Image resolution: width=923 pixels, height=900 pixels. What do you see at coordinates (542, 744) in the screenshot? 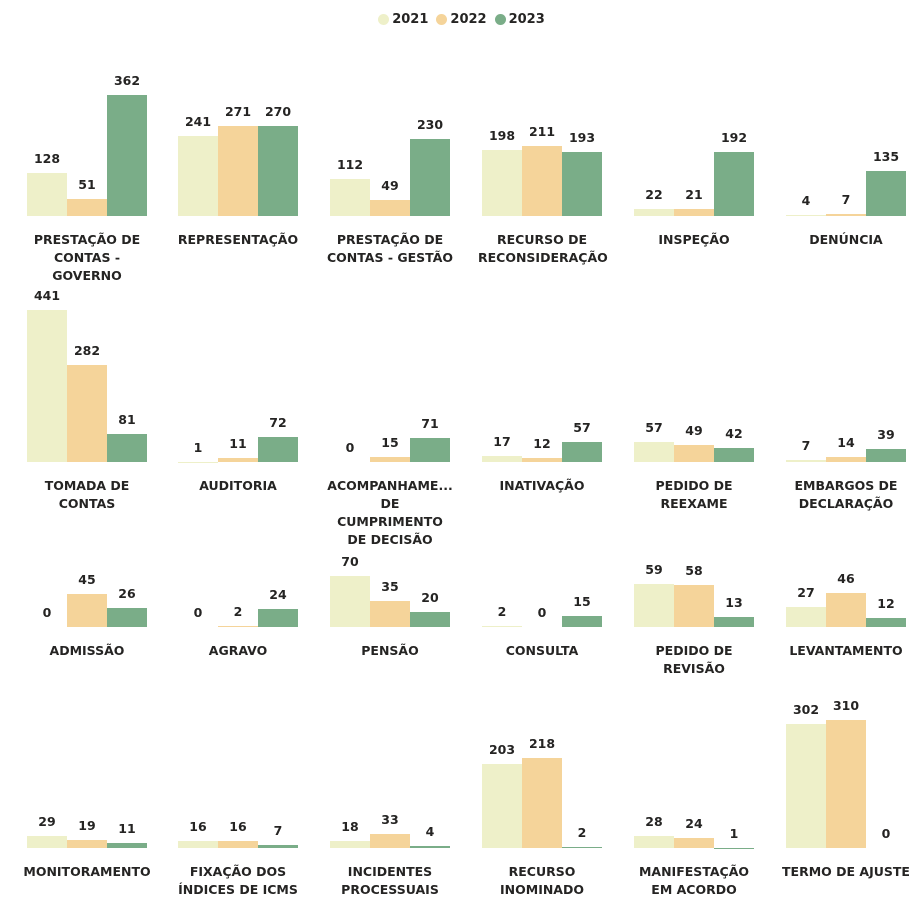
I see `data-label: 218` at bounding box center [542, 744].